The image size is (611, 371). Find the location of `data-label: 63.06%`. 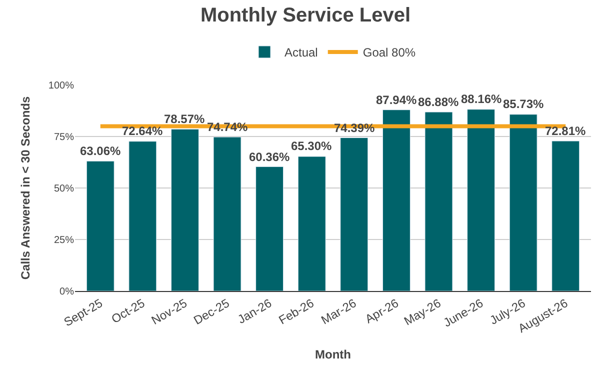

data-label: 63.06% is located at coordinates (101, 151).